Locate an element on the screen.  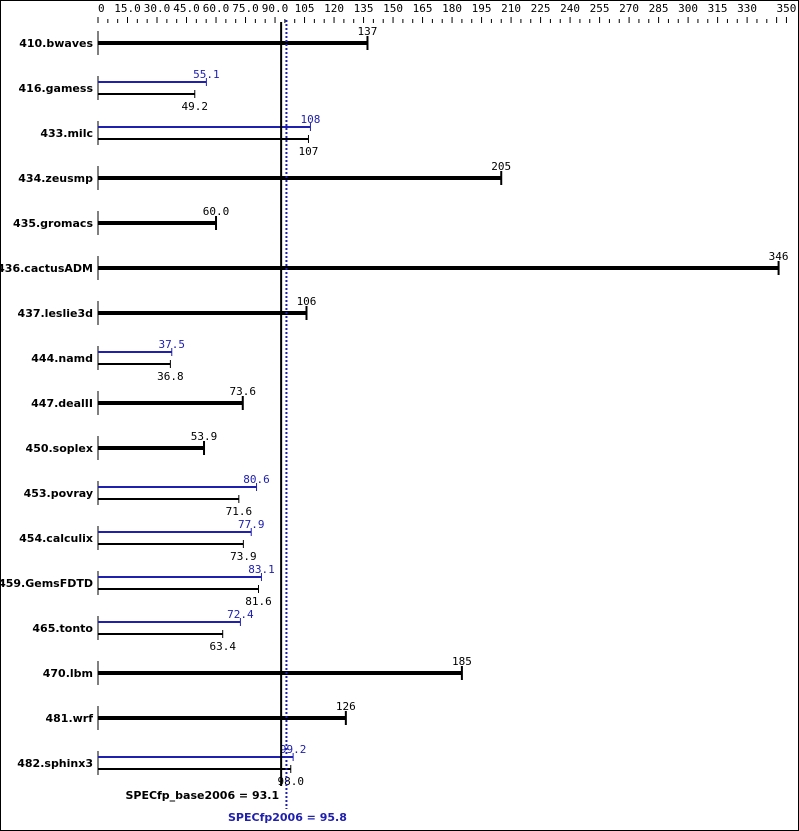
tick-label: 120 is located at coordinates (334, 8).